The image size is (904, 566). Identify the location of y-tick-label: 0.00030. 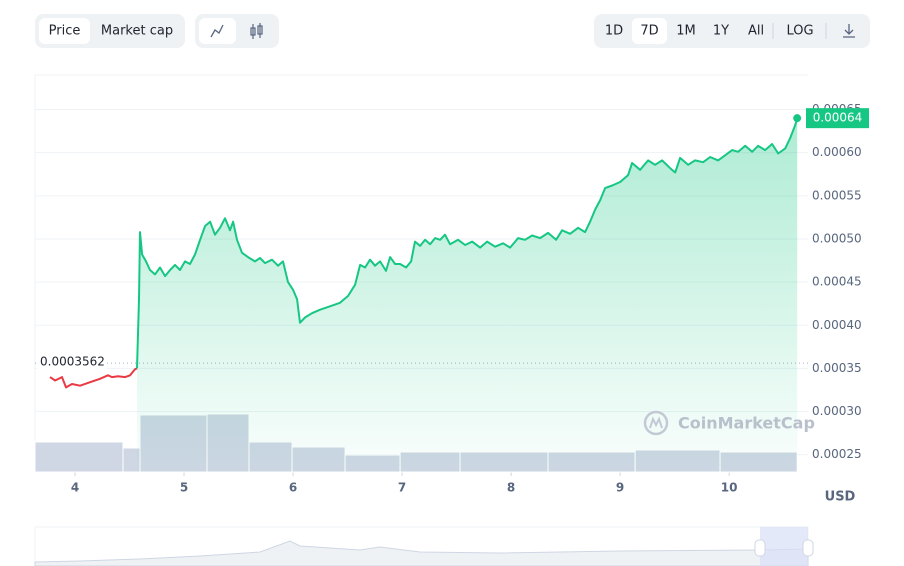
(837, 411).